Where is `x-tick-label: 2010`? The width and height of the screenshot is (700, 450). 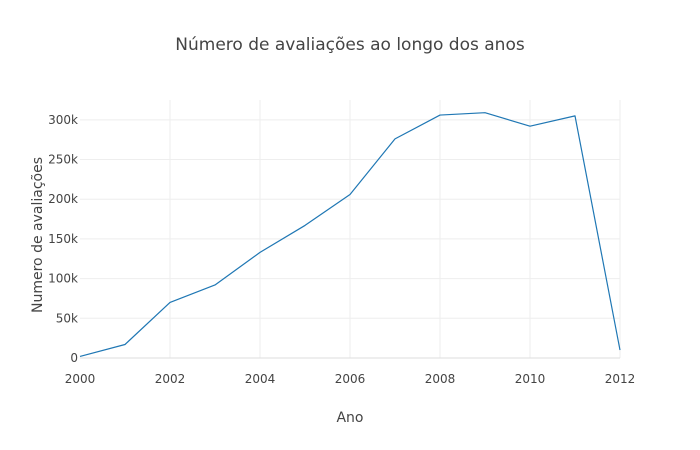 x-tick-label: 2010 is located at coordinates (530, 379).